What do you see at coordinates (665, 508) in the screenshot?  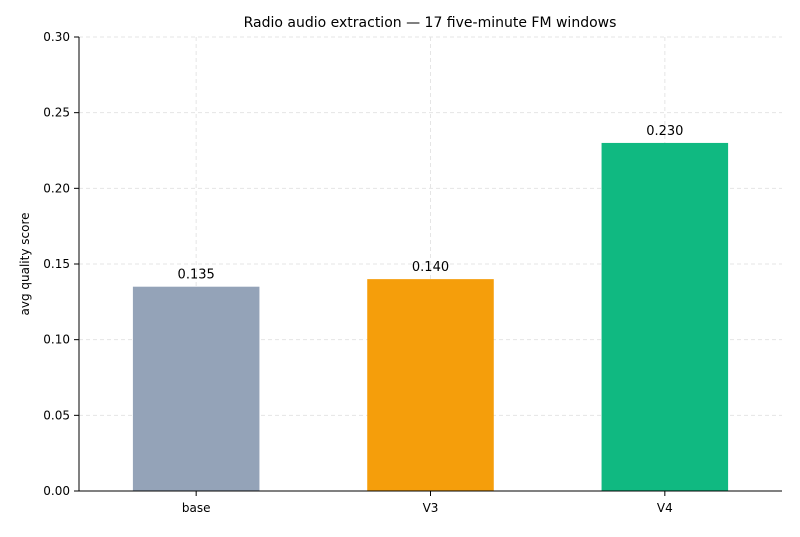 I see `x-tick-label: V4` at bounding box center [665, 508].